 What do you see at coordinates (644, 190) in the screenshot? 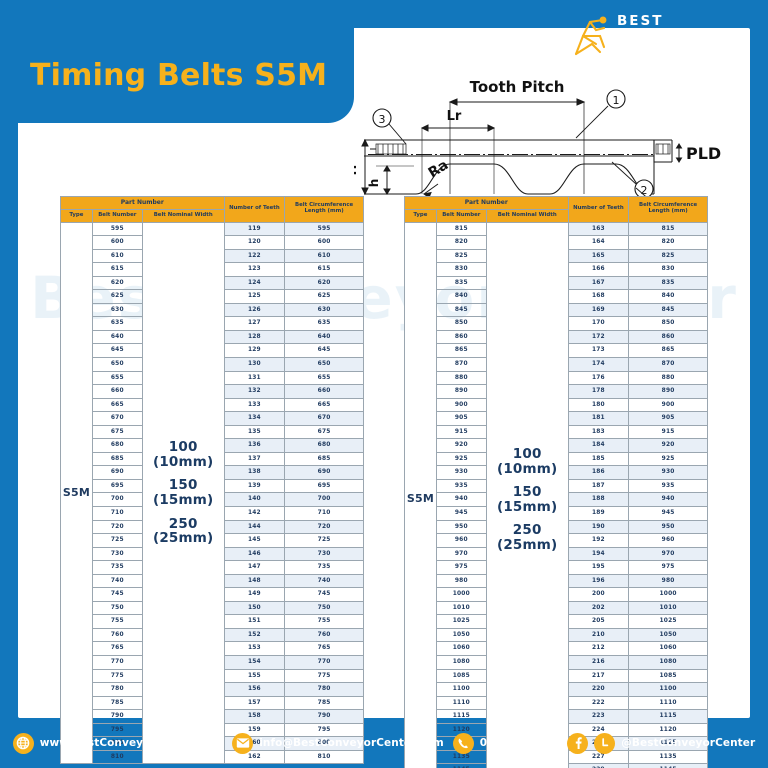
I see `svg-text: 2` at bounding box center [644, 190].